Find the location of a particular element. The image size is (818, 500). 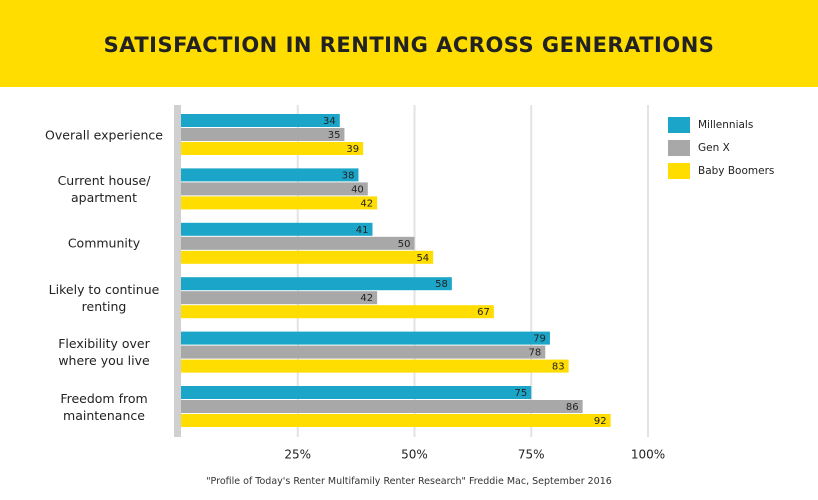

value-label: 92 is located at coordinates (600, 421).